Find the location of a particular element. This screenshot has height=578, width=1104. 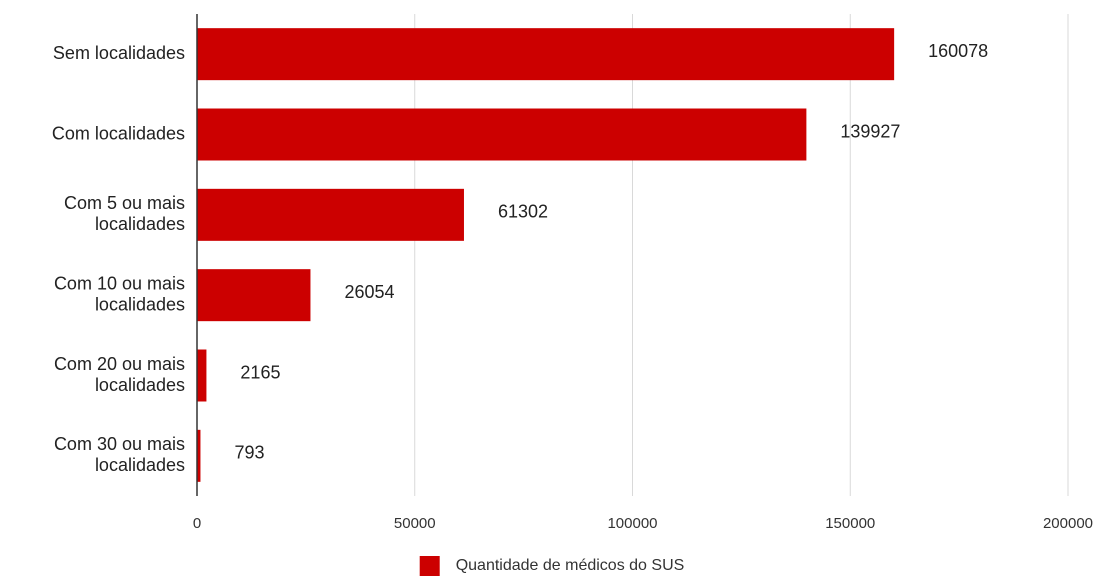

category-label-line: Com 20 ou mais is located at coordinates (119, 364).